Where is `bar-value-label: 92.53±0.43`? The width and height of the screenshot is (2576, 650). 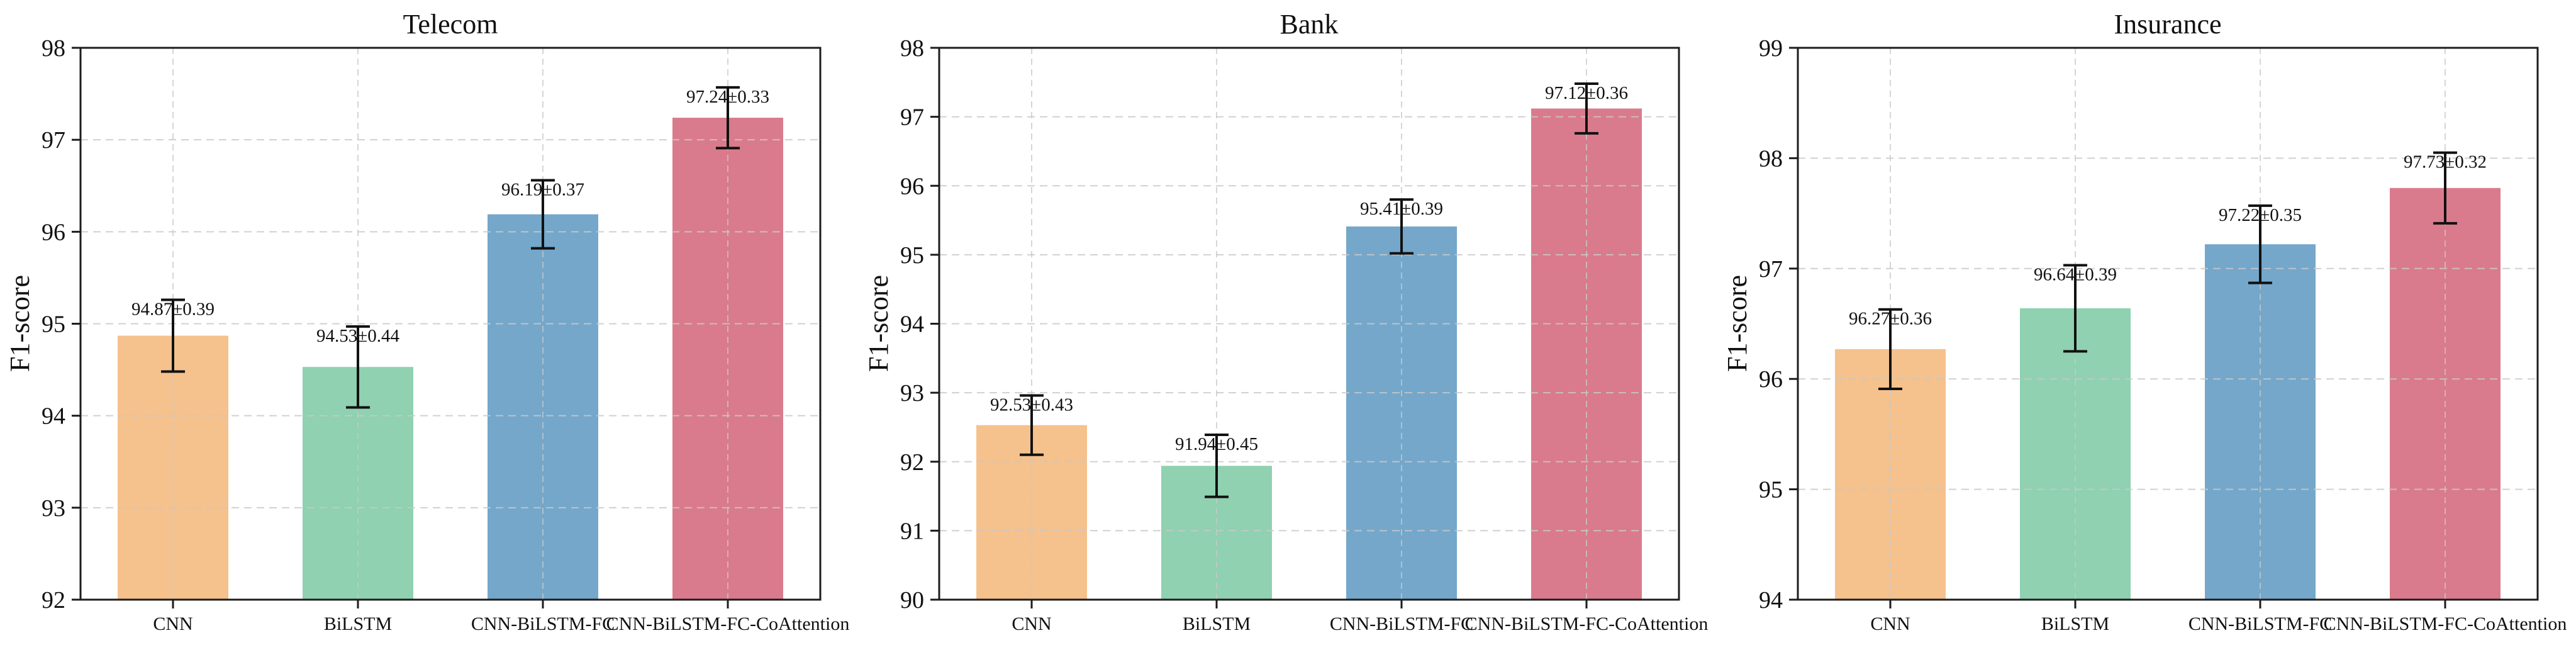 bar-value-label: 92.53±0.43 is located at coordinates (1031, 405).